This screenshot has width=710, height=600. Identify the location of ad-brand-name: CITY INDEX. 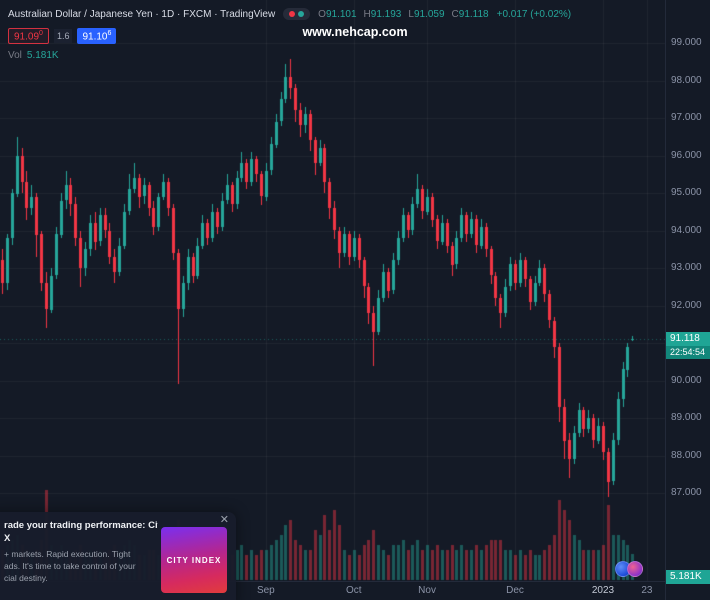
(194, 560).